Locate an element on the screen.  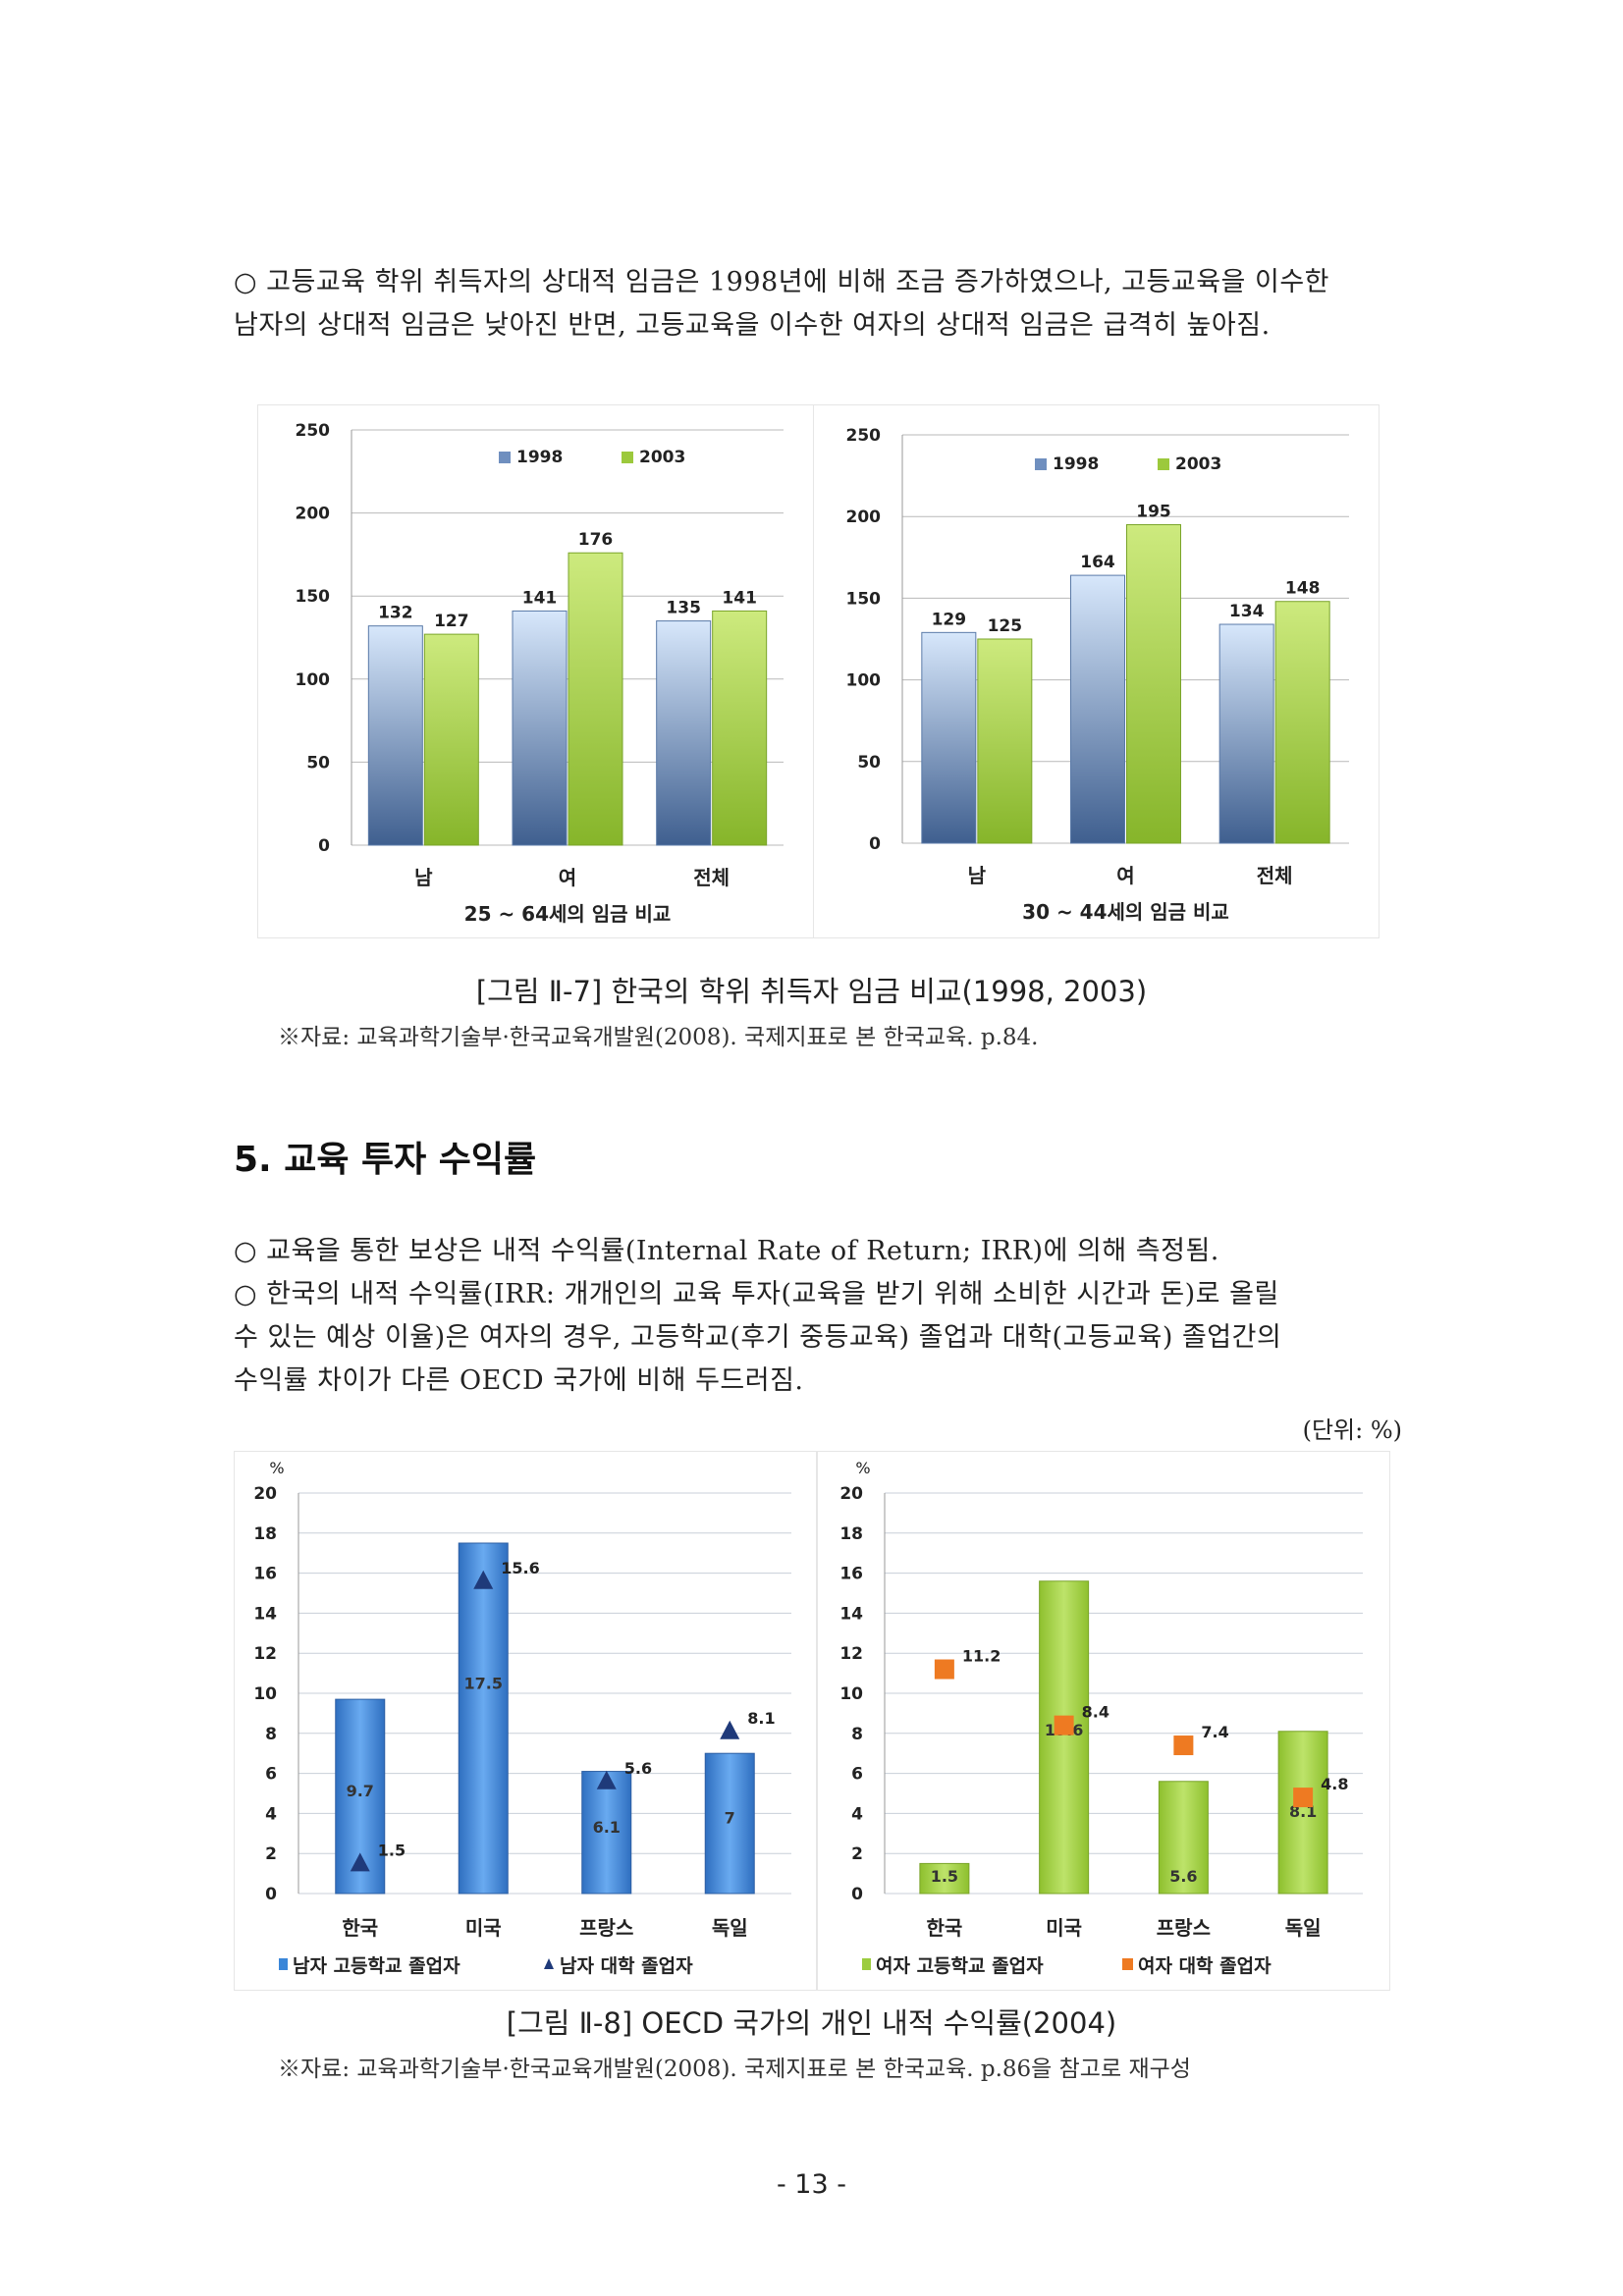
bar-1998-여 is located at coordinates (540, 728).